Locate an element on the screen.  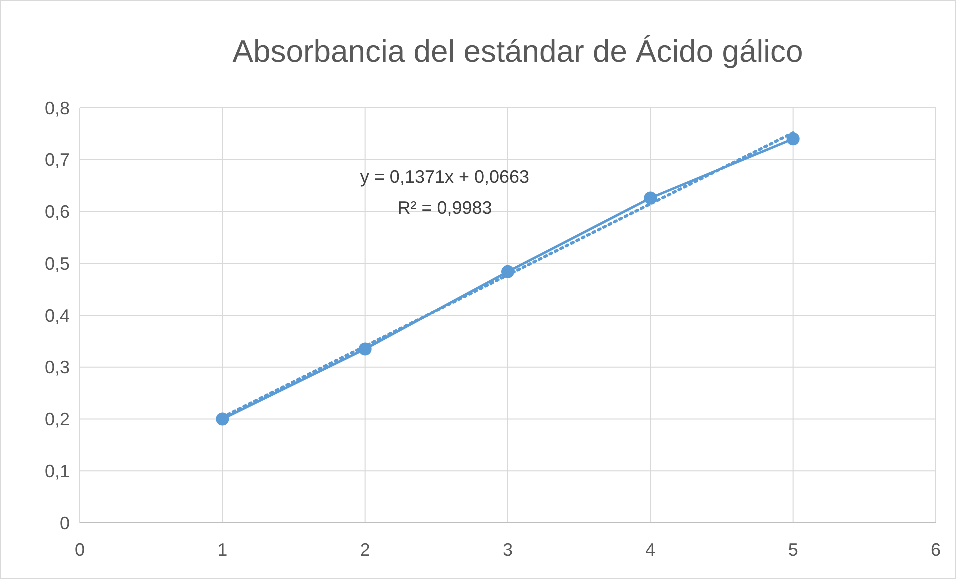
x-tick-label: 2 is located at coordinates (365, 550).